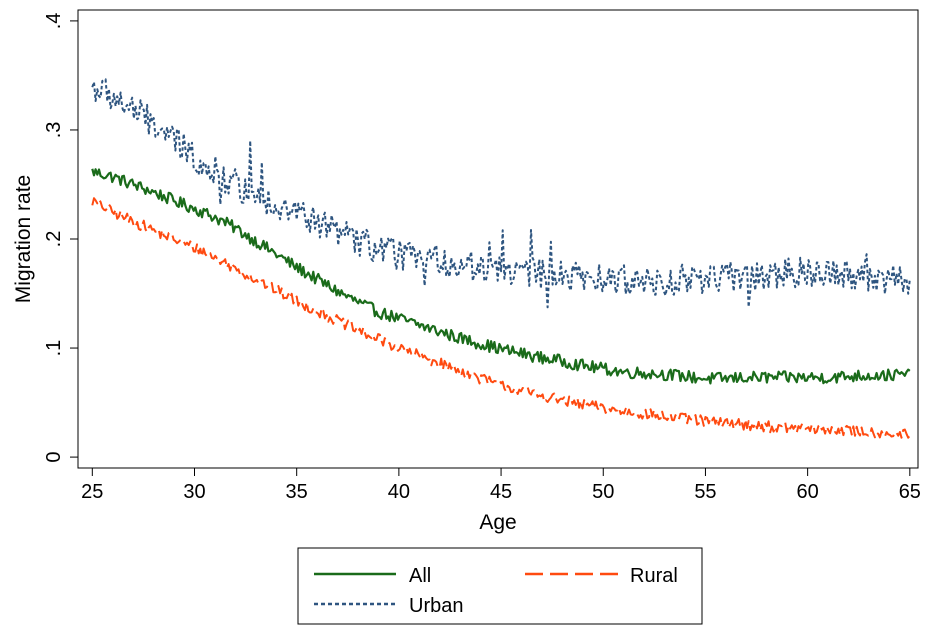 This screenshot has width=928, height=628. Describe the element at coordinates (436, 606) in the screenshot. I see `legend-label-urban: Urban` at that location.